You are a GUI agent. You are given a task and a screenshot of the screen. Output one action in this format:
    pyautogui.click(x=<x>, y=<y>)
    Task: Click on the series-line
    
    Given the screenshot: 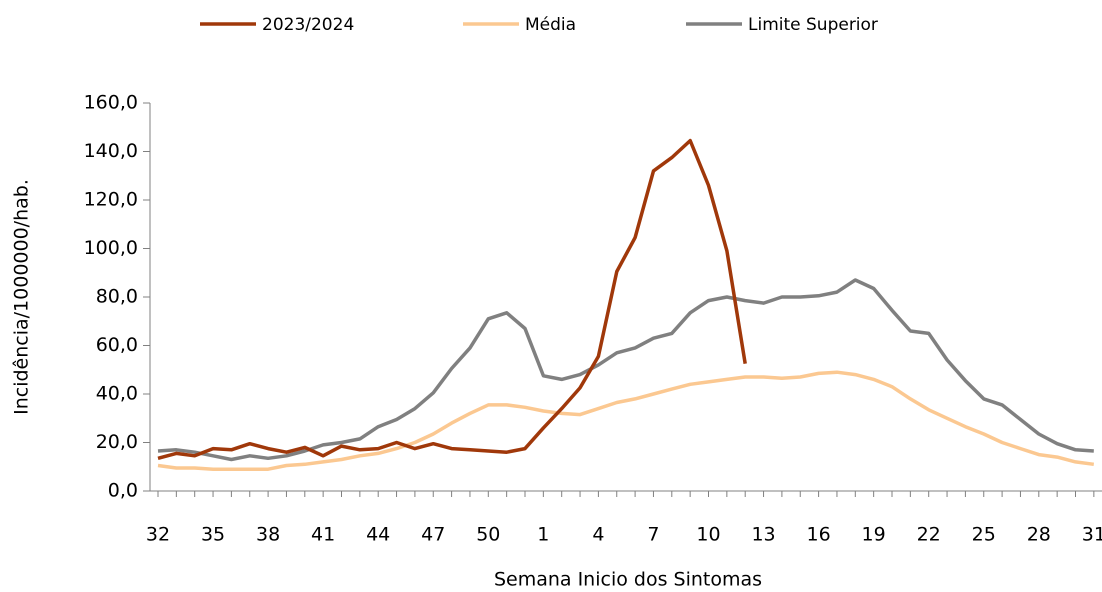 What is the action you would take?
    pyautogui.click(x=626, y=420)
    